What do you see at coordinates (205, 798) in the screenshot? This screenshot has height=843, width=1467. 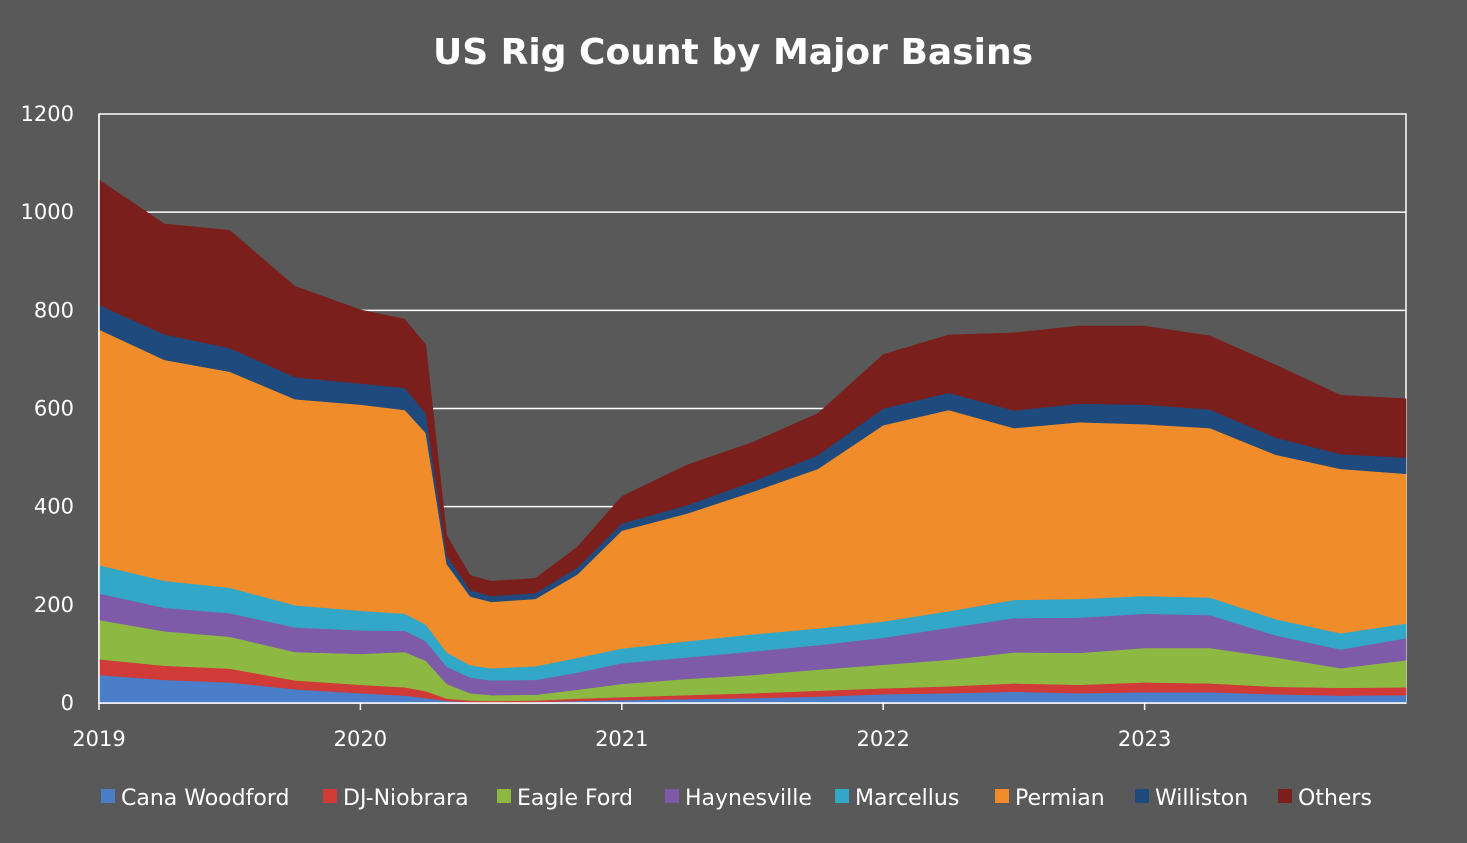 I see `legend-label-cana-woodford: Cana Woodford` at bounding box center [205, 798].